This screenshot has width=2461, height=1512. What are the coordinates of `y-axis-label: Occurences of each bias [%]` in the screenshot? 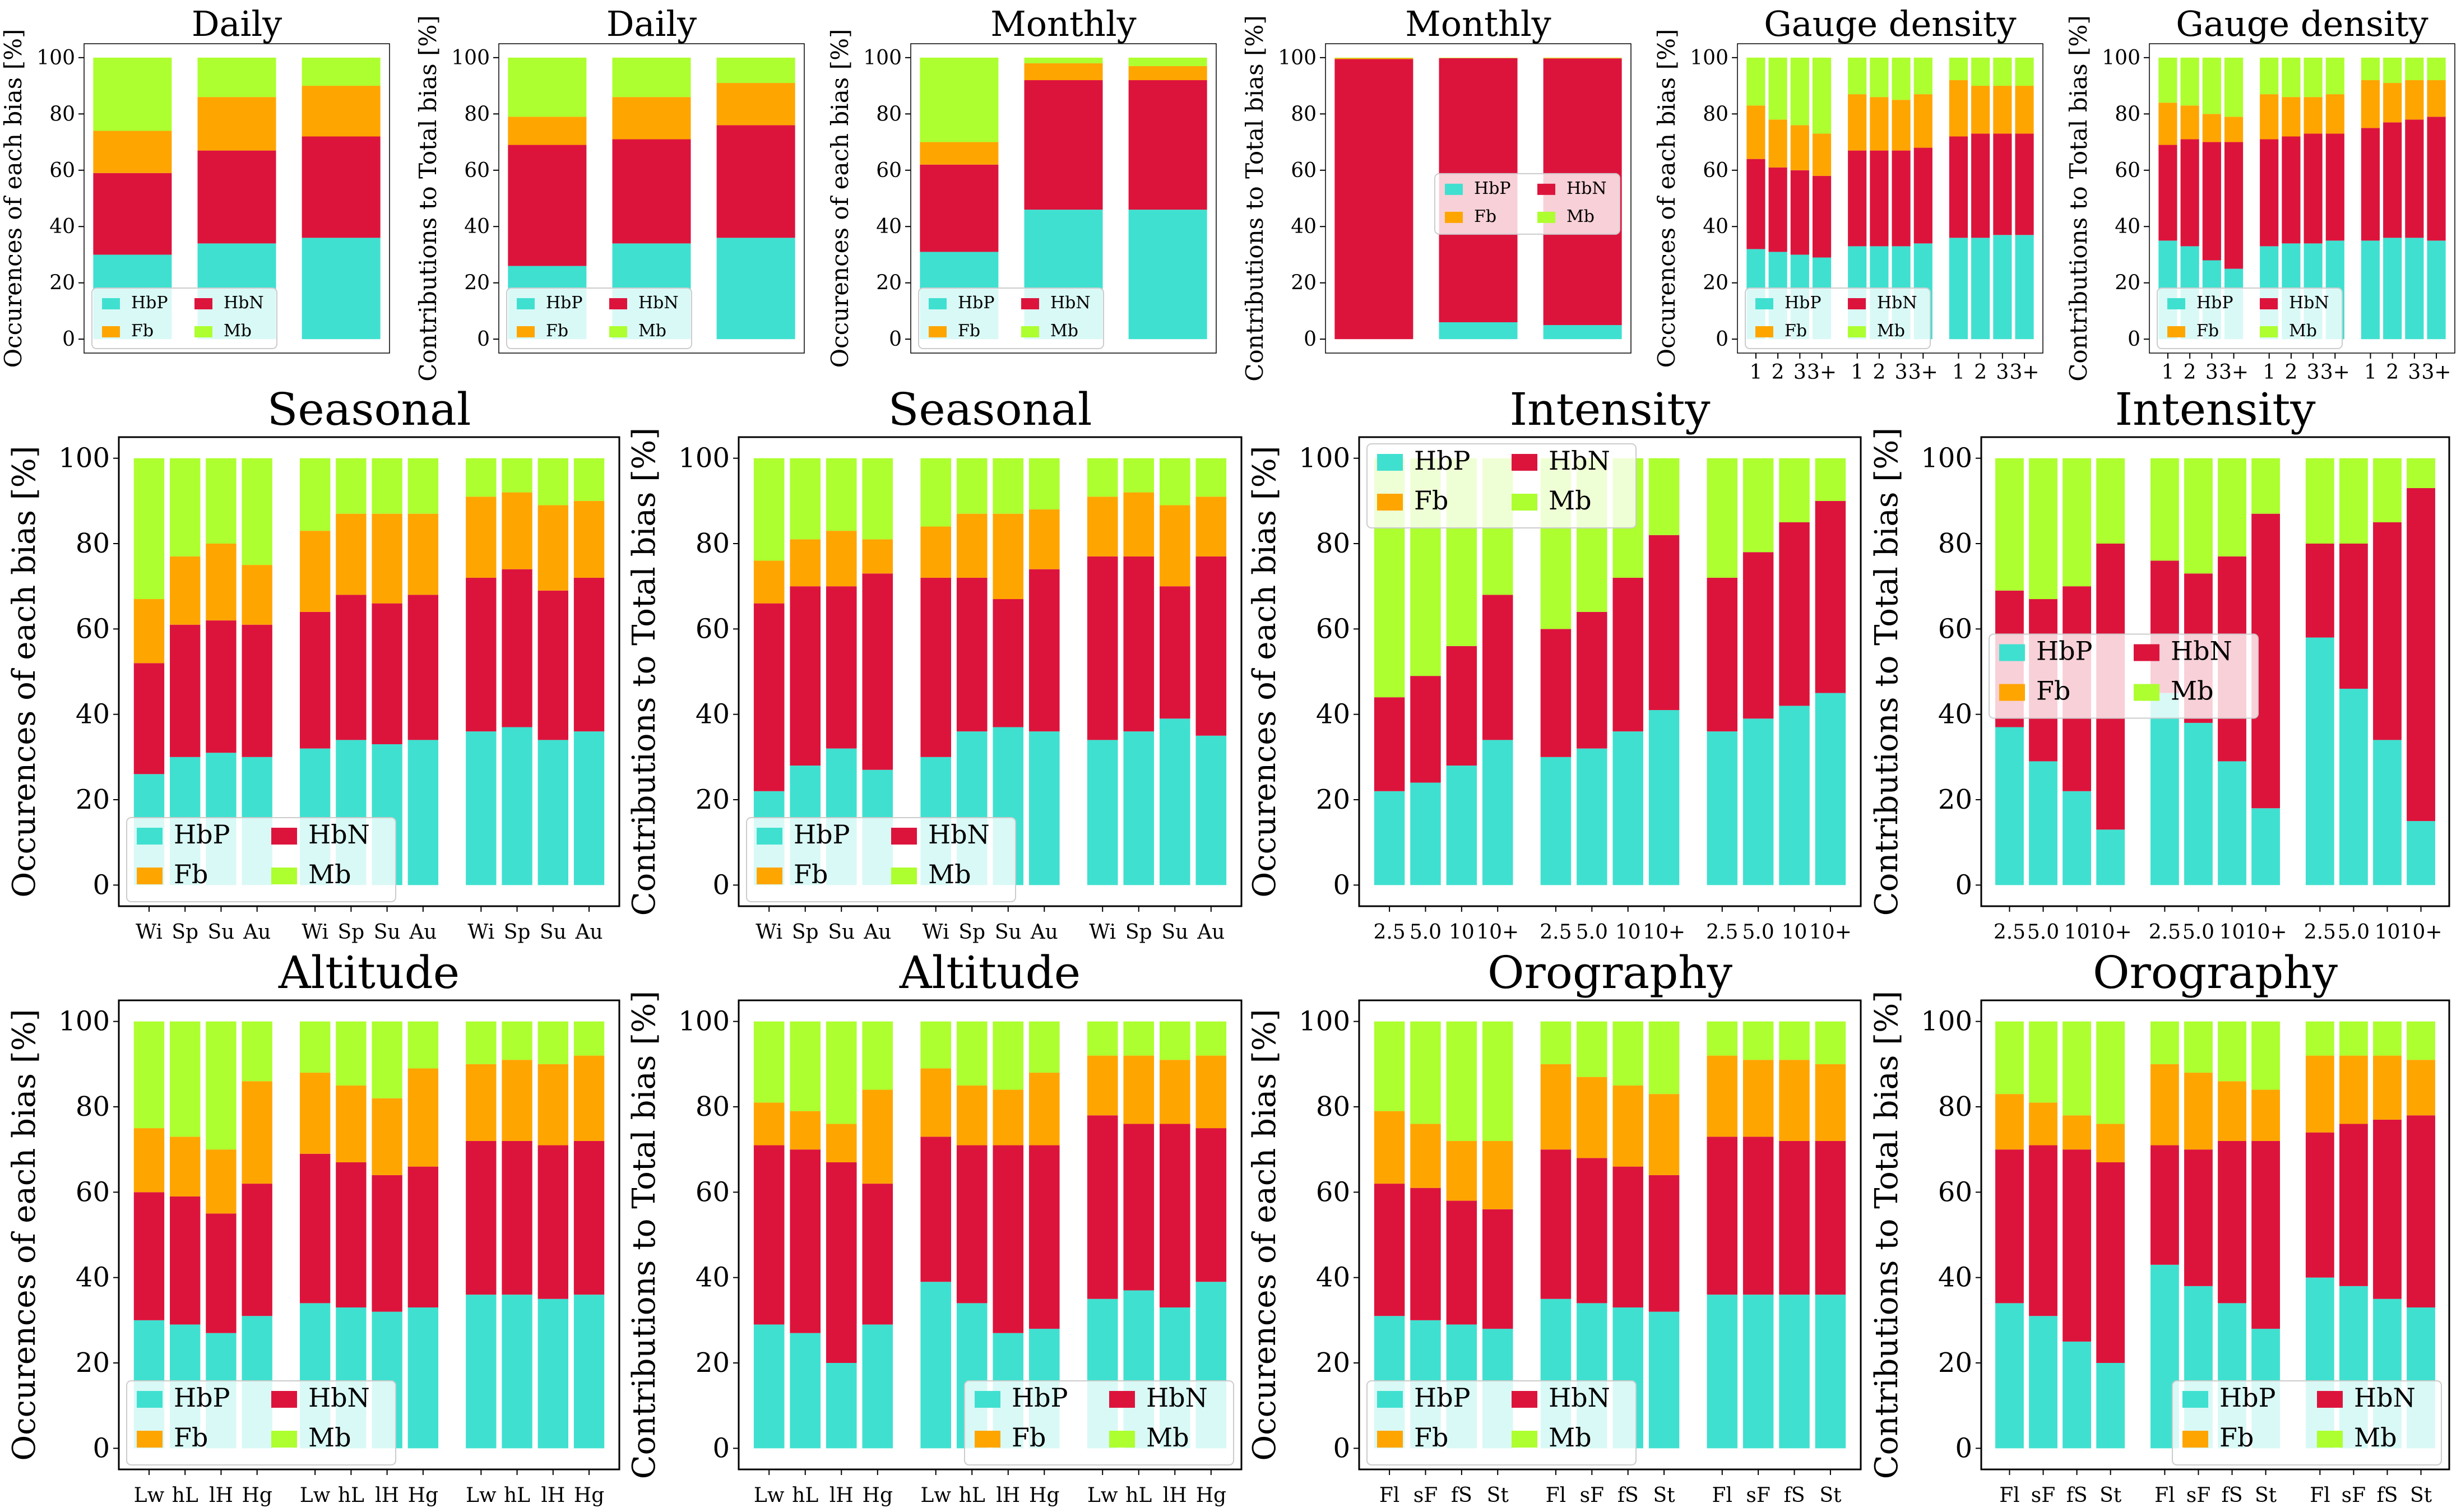 It's located at (25, 671).